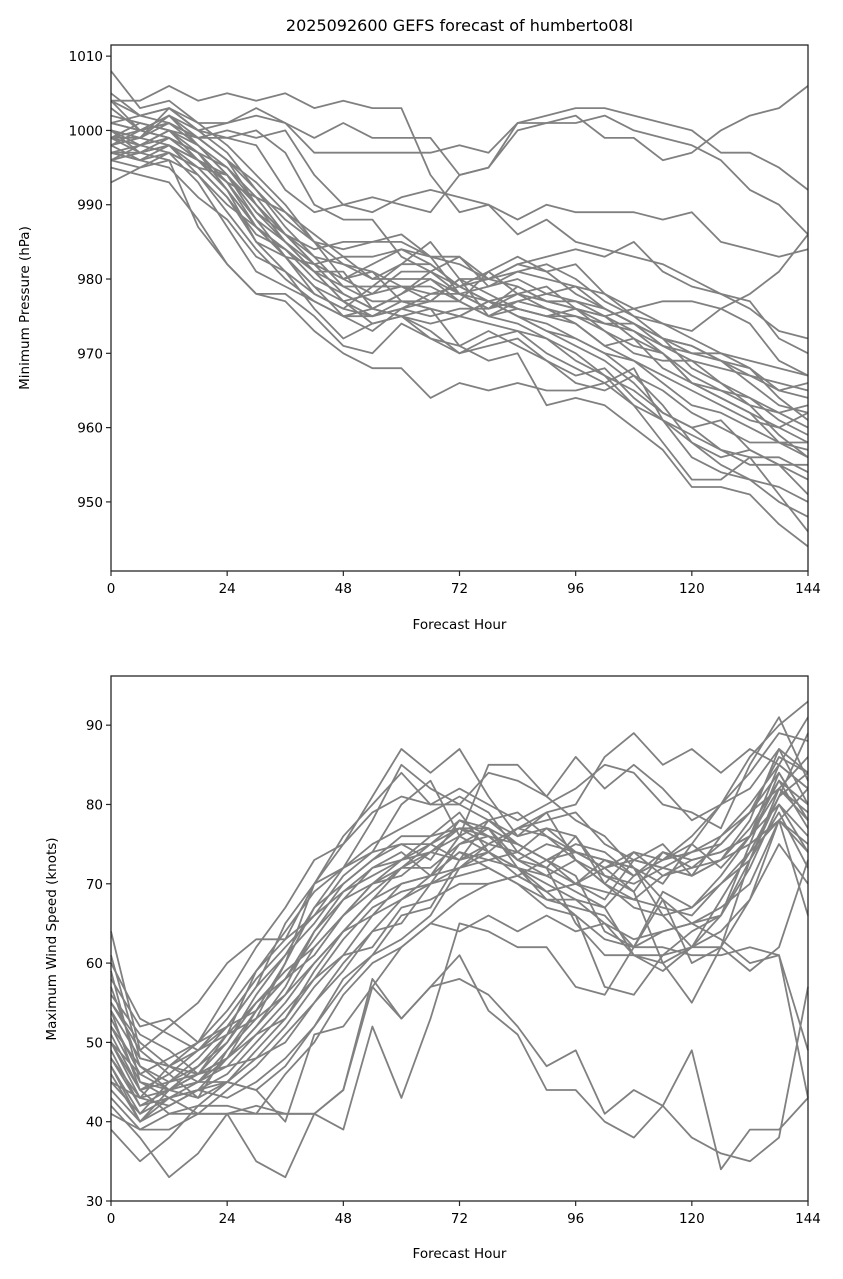 The image size is (843, 1279). What do you see at coordinates (111, 1219) in the screenshot?
I see `wind-x-tick-label: 0` at bounding box center [111, 1219].